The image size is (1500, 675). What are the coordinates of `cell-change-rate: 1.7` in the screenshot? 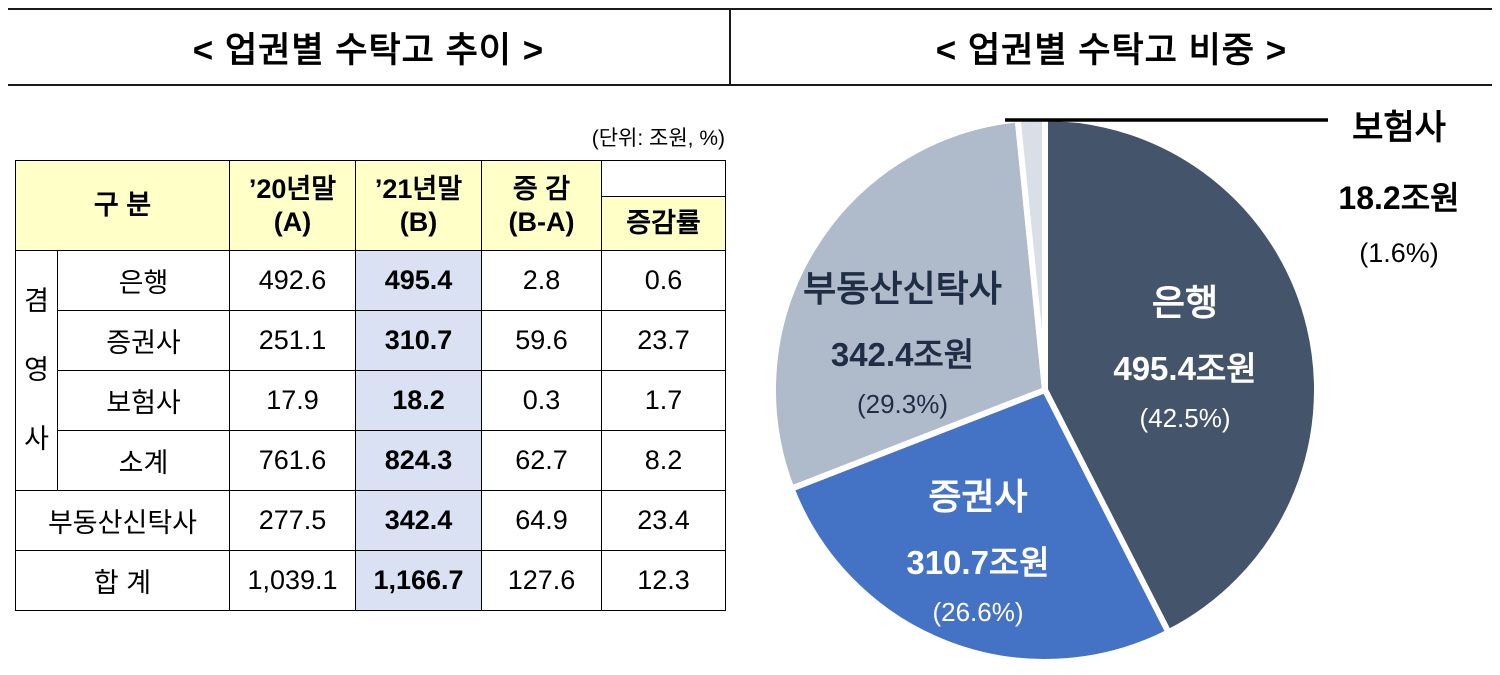 It's located at (663, 400).